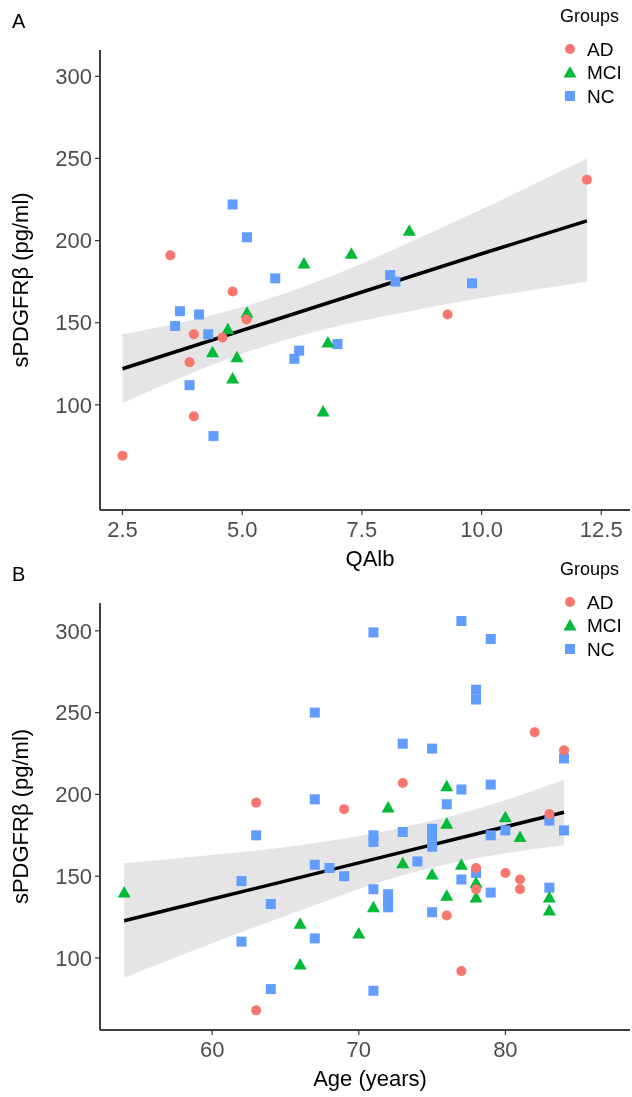  Describe the element at coordinates (601, 529) in the screenshot. I see `x-tick-label: 12.5` at that location.